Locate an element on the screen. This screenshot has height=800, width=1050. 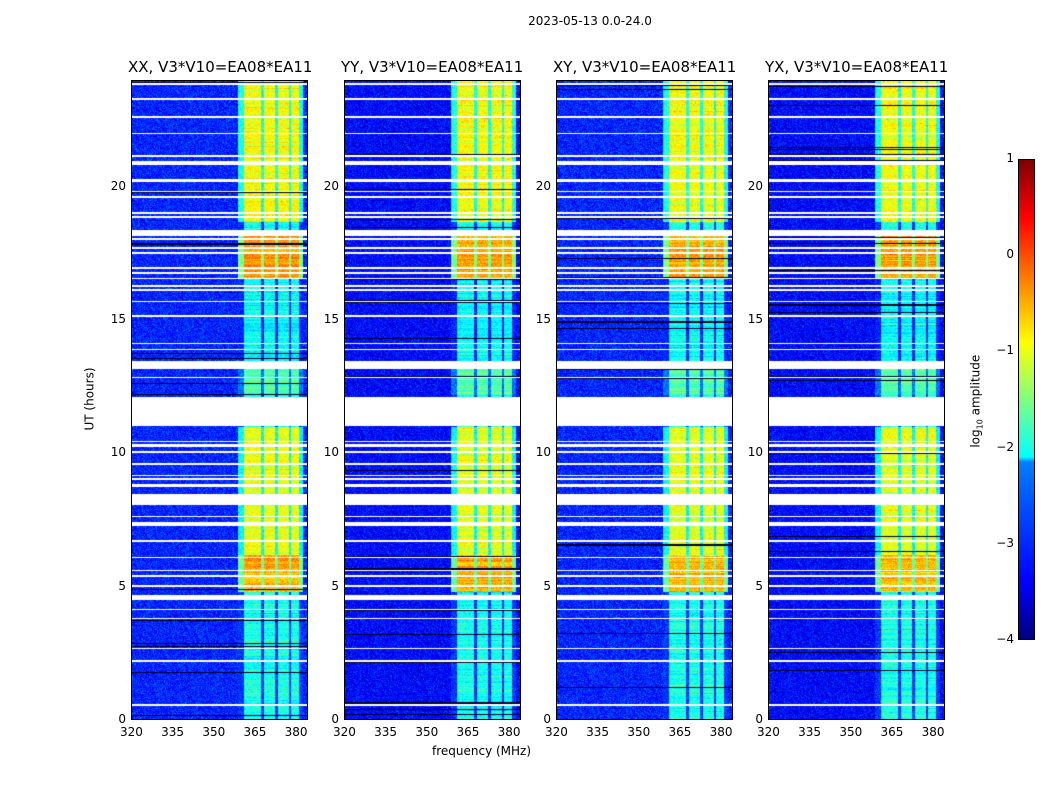
y-axis-label: UT (hours) is located at coordinates (89, 399).